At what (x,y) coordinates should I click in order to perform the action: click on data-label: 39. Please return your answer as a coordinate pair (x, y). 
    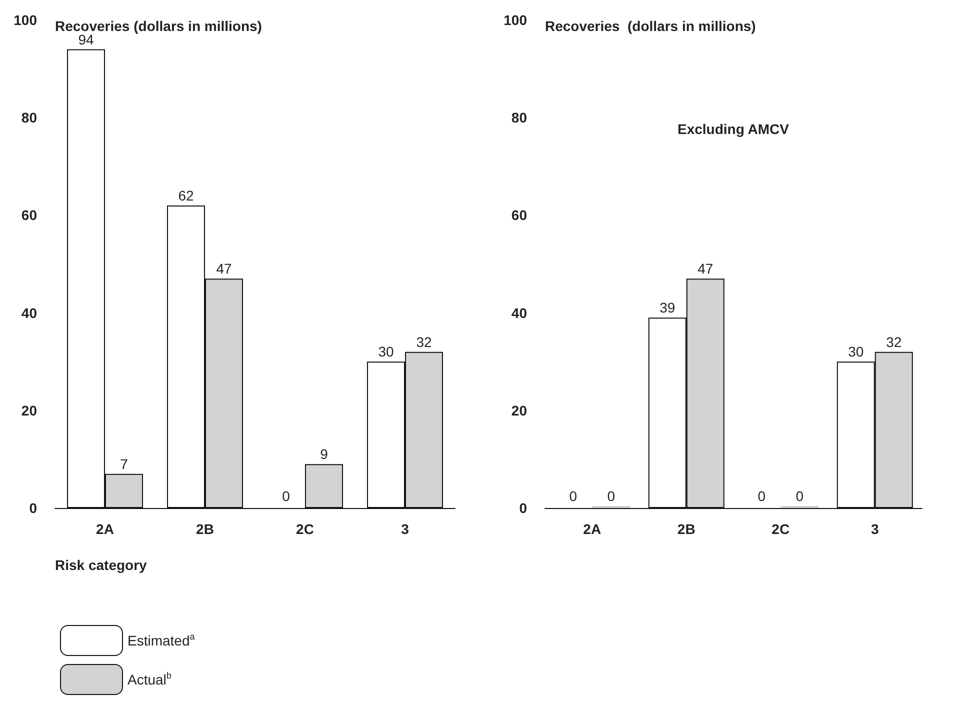
    Looking at the image, I should click on (668, 308).